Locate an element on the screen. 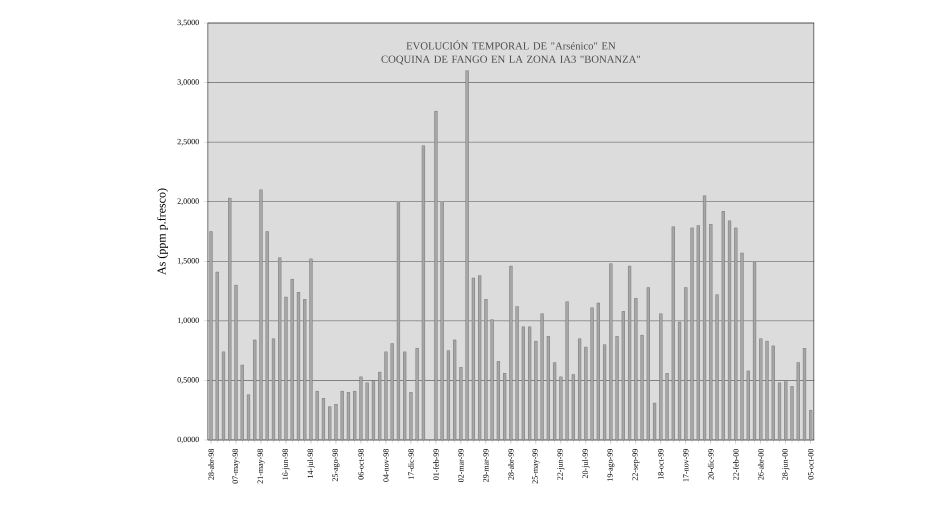 Image resolution: width=944 pixels, height=512 pixels. x-tick-label: 19-ago-99 is located at coordinates (610, 465).